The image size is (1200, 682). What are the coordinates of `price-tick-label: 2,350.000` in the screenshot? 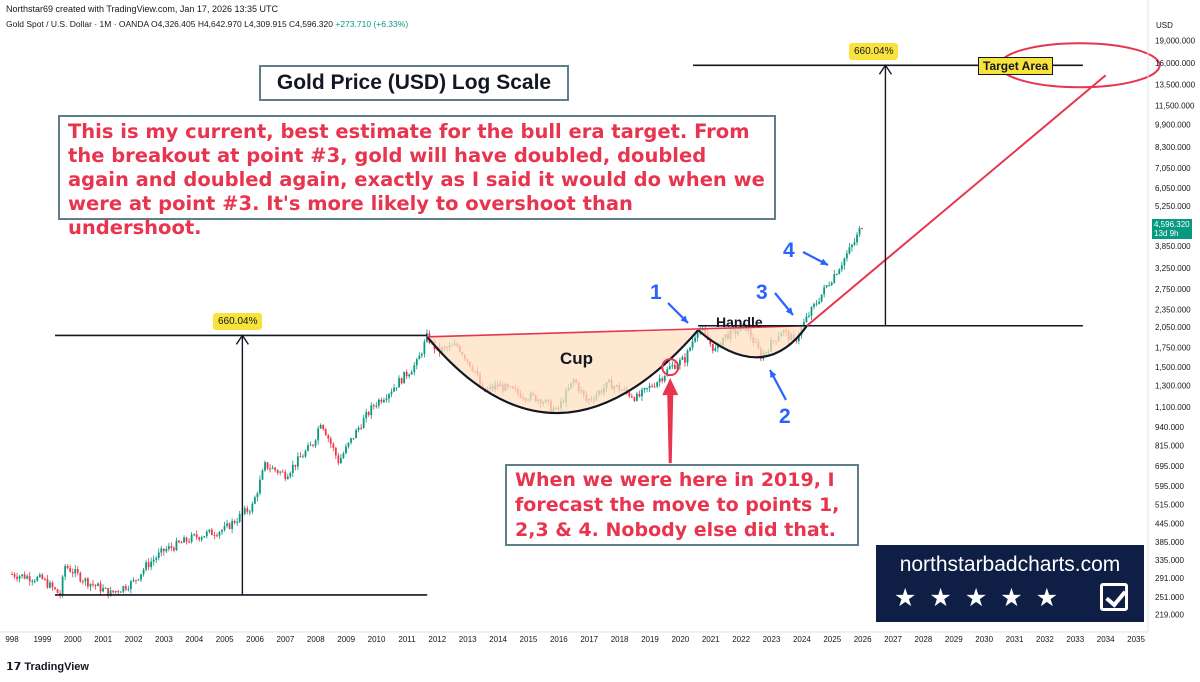 It's located at (1173, 309).